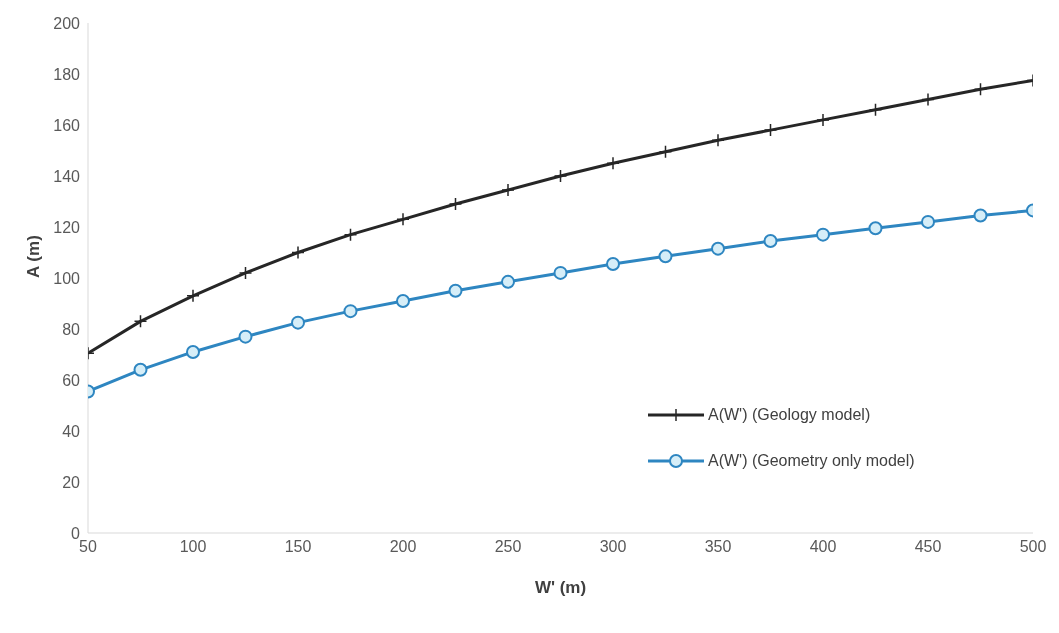 The height and width of the screenshot is (633, 1059). I want to click on x-tick-label: 300, so click(613, 547).